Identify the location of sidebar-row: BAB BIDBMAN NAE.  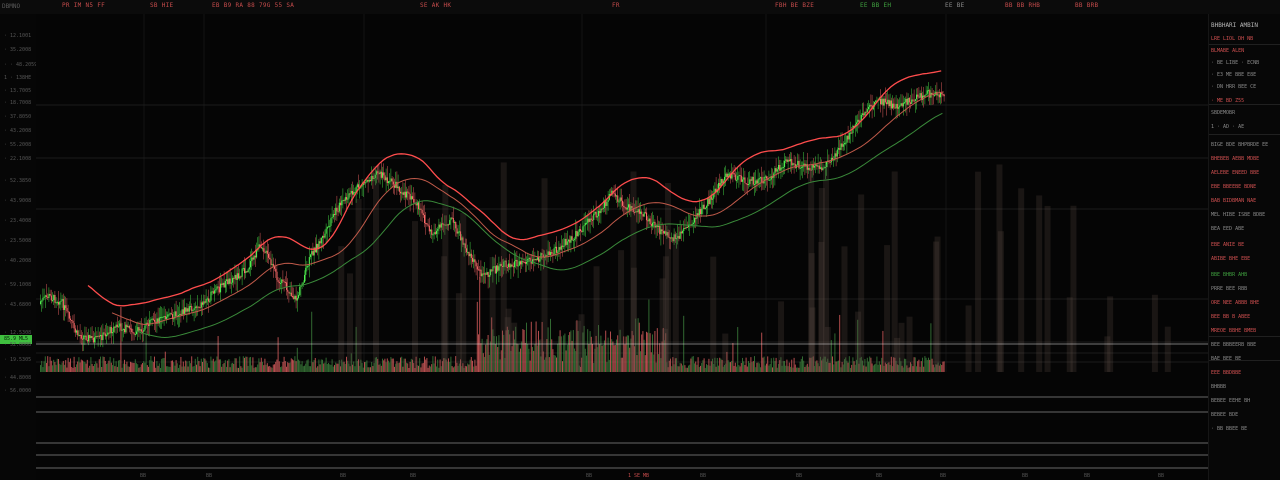
(1234, 201).